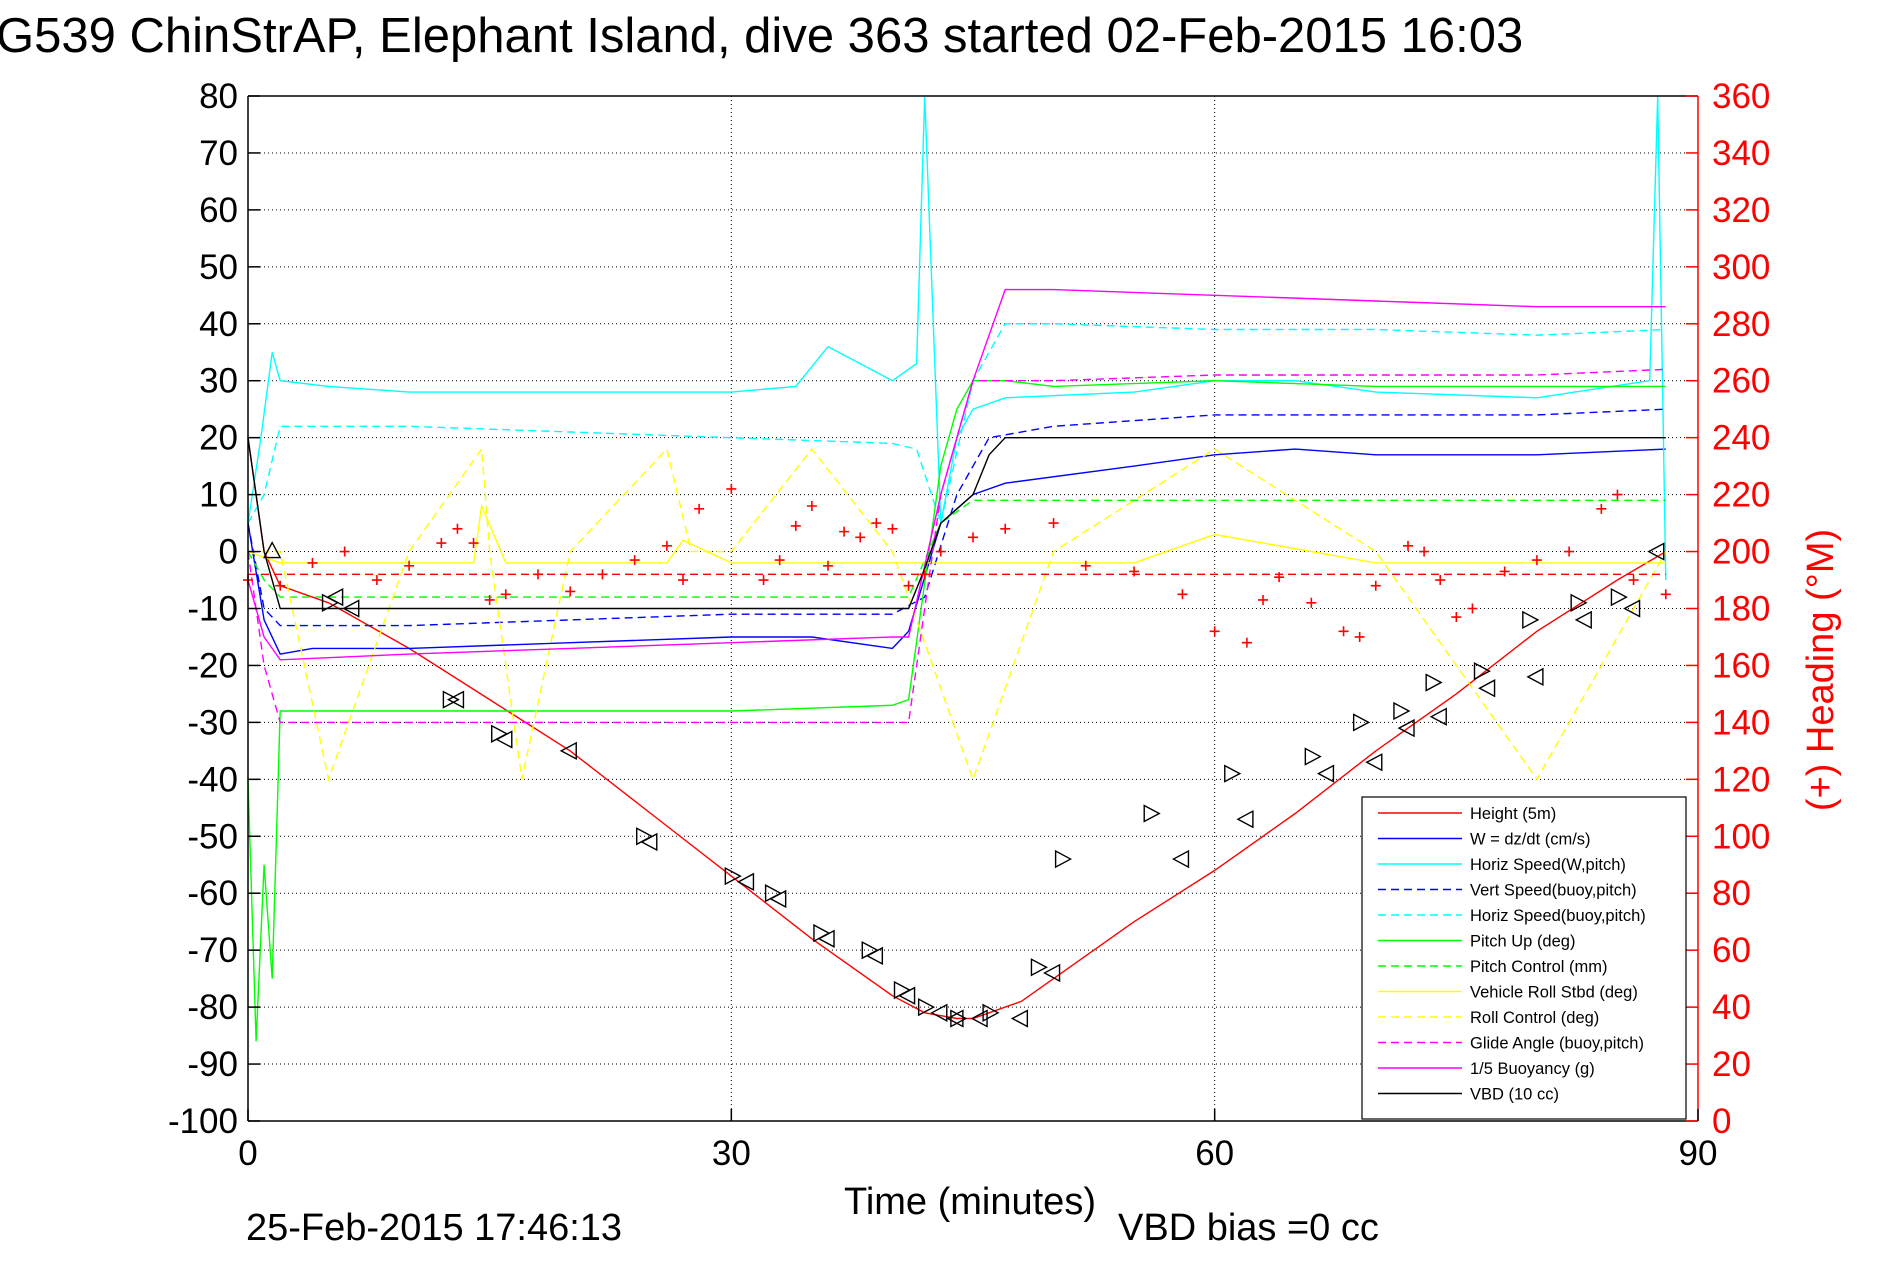 The image size is (1891, 1262). I want to click on left-tick-label: 40, so click(218, 324).